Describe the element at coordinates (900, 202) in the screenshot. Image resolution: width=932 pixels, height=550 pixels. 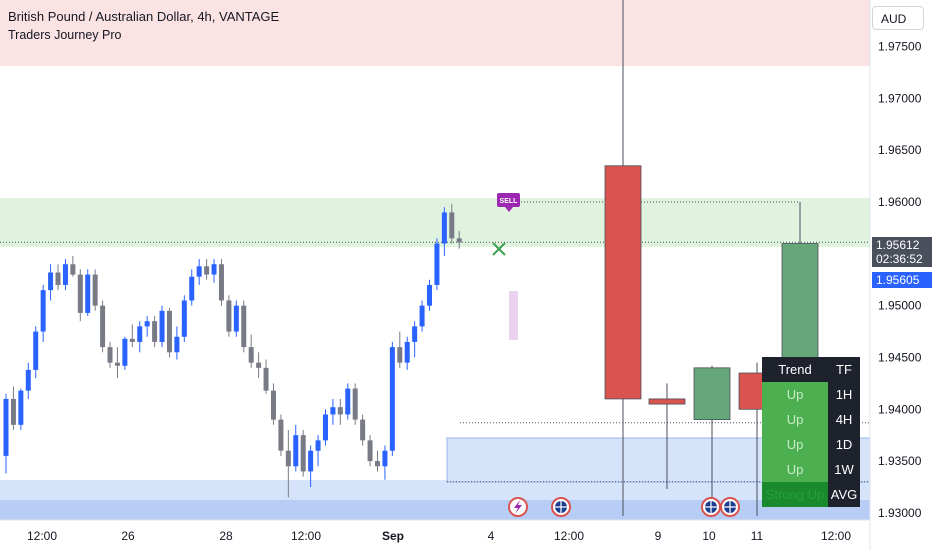
I see `y-tick-label: 1.96000` at that location.